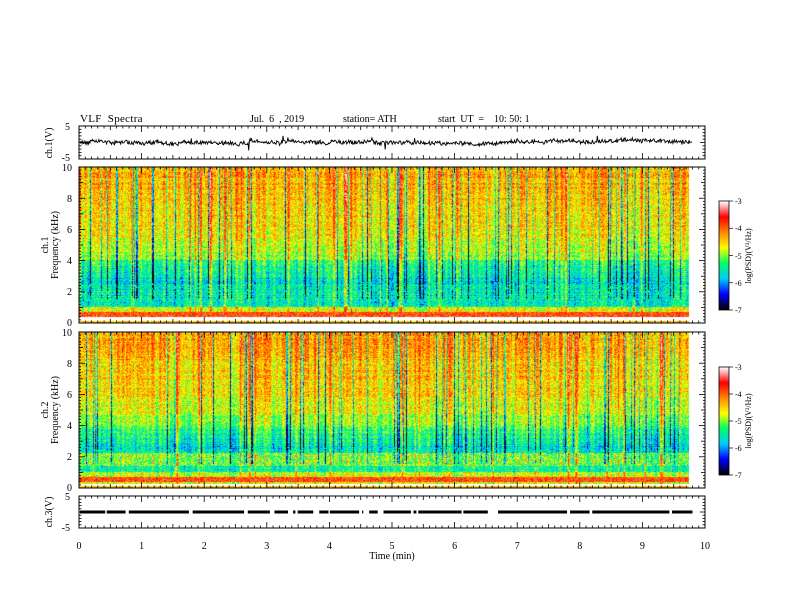 This screenshot has width=792, height=612. I want to click on ch1-freq-tick: 6, so click(69, 230).